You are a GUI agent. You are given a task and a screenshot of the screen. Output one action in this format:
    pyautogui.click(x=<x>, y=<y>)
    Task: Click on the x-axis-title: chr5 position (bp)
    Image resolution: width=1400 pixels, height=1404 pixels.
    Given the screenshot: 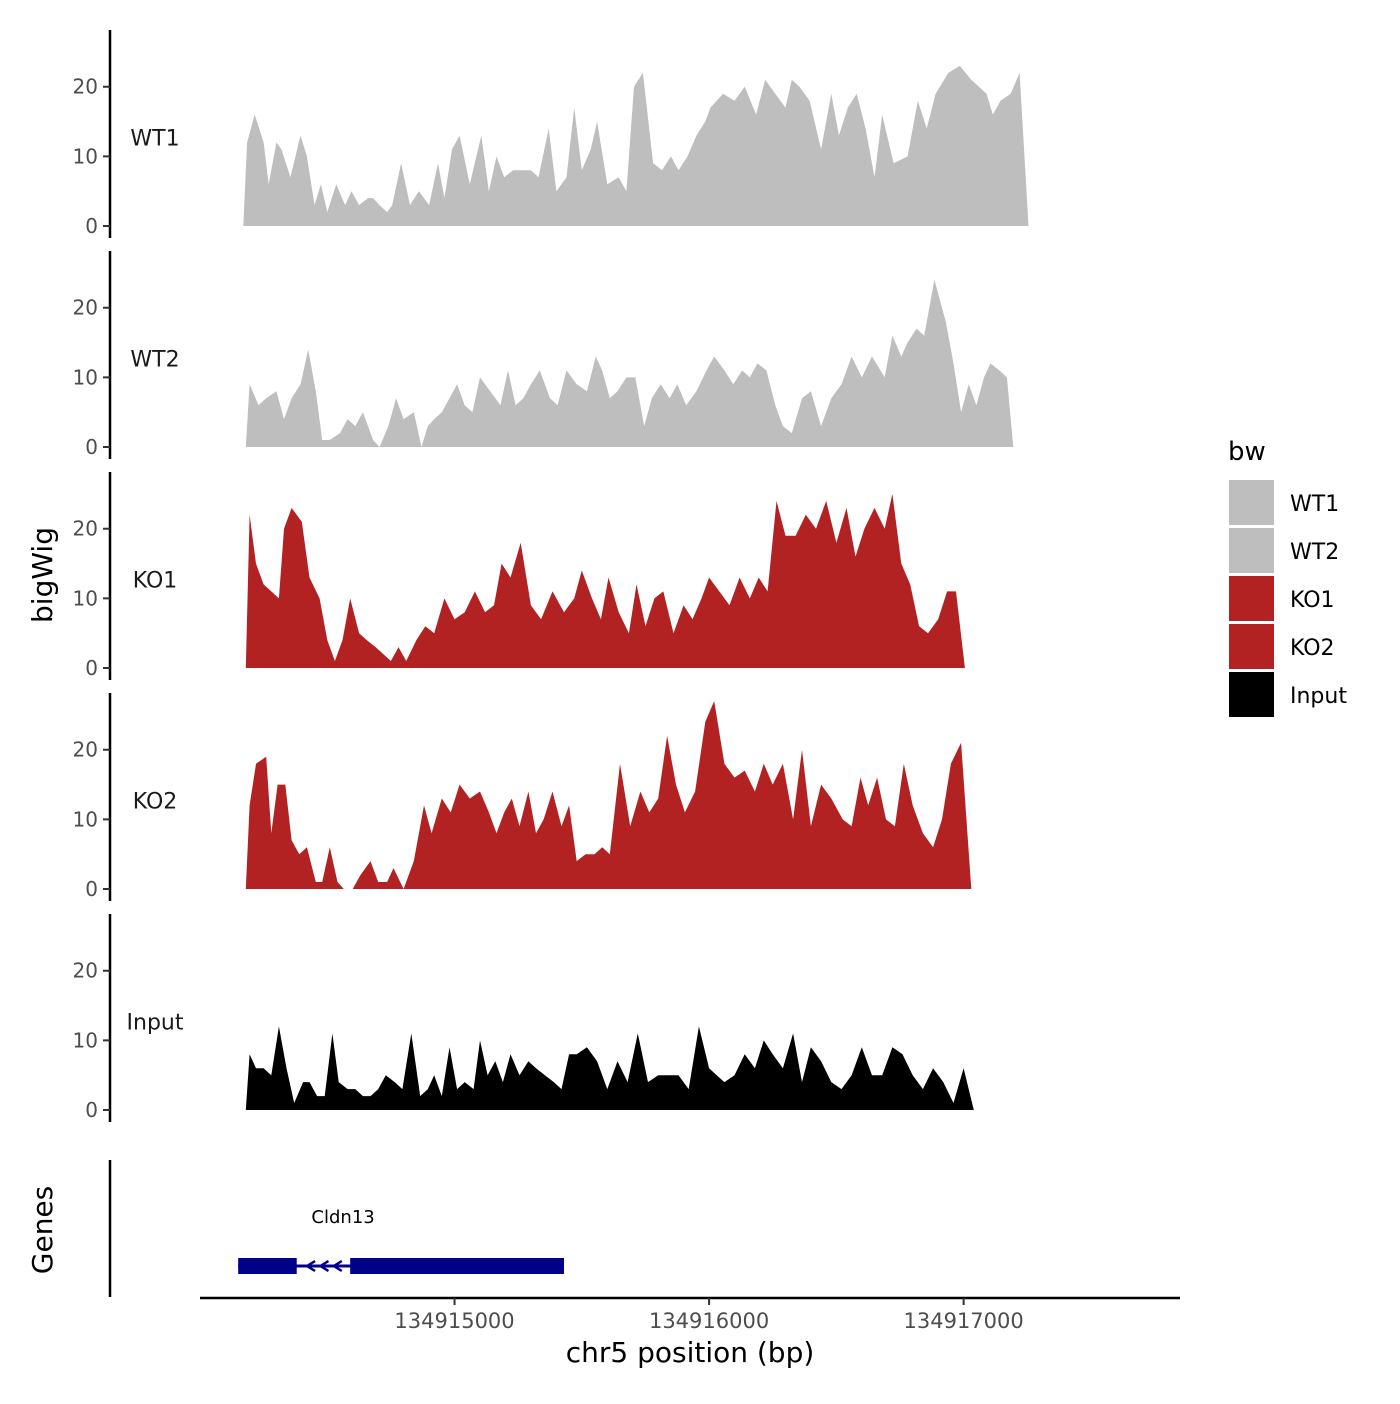 What is the action you would take?
    pyautogui.click(x=690, y=1352)
    